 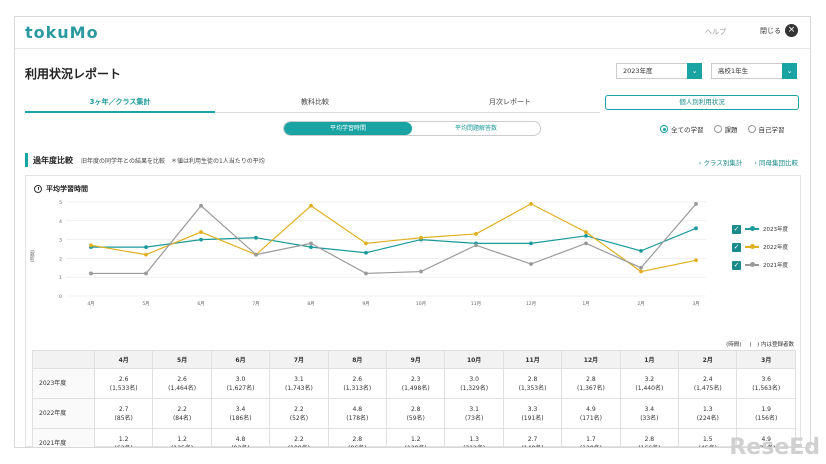 What do you see at coordinates (474, 413) in the screenshot?
I see `table-cell: 3.1 (73名)` at bounding box center [474, 413].